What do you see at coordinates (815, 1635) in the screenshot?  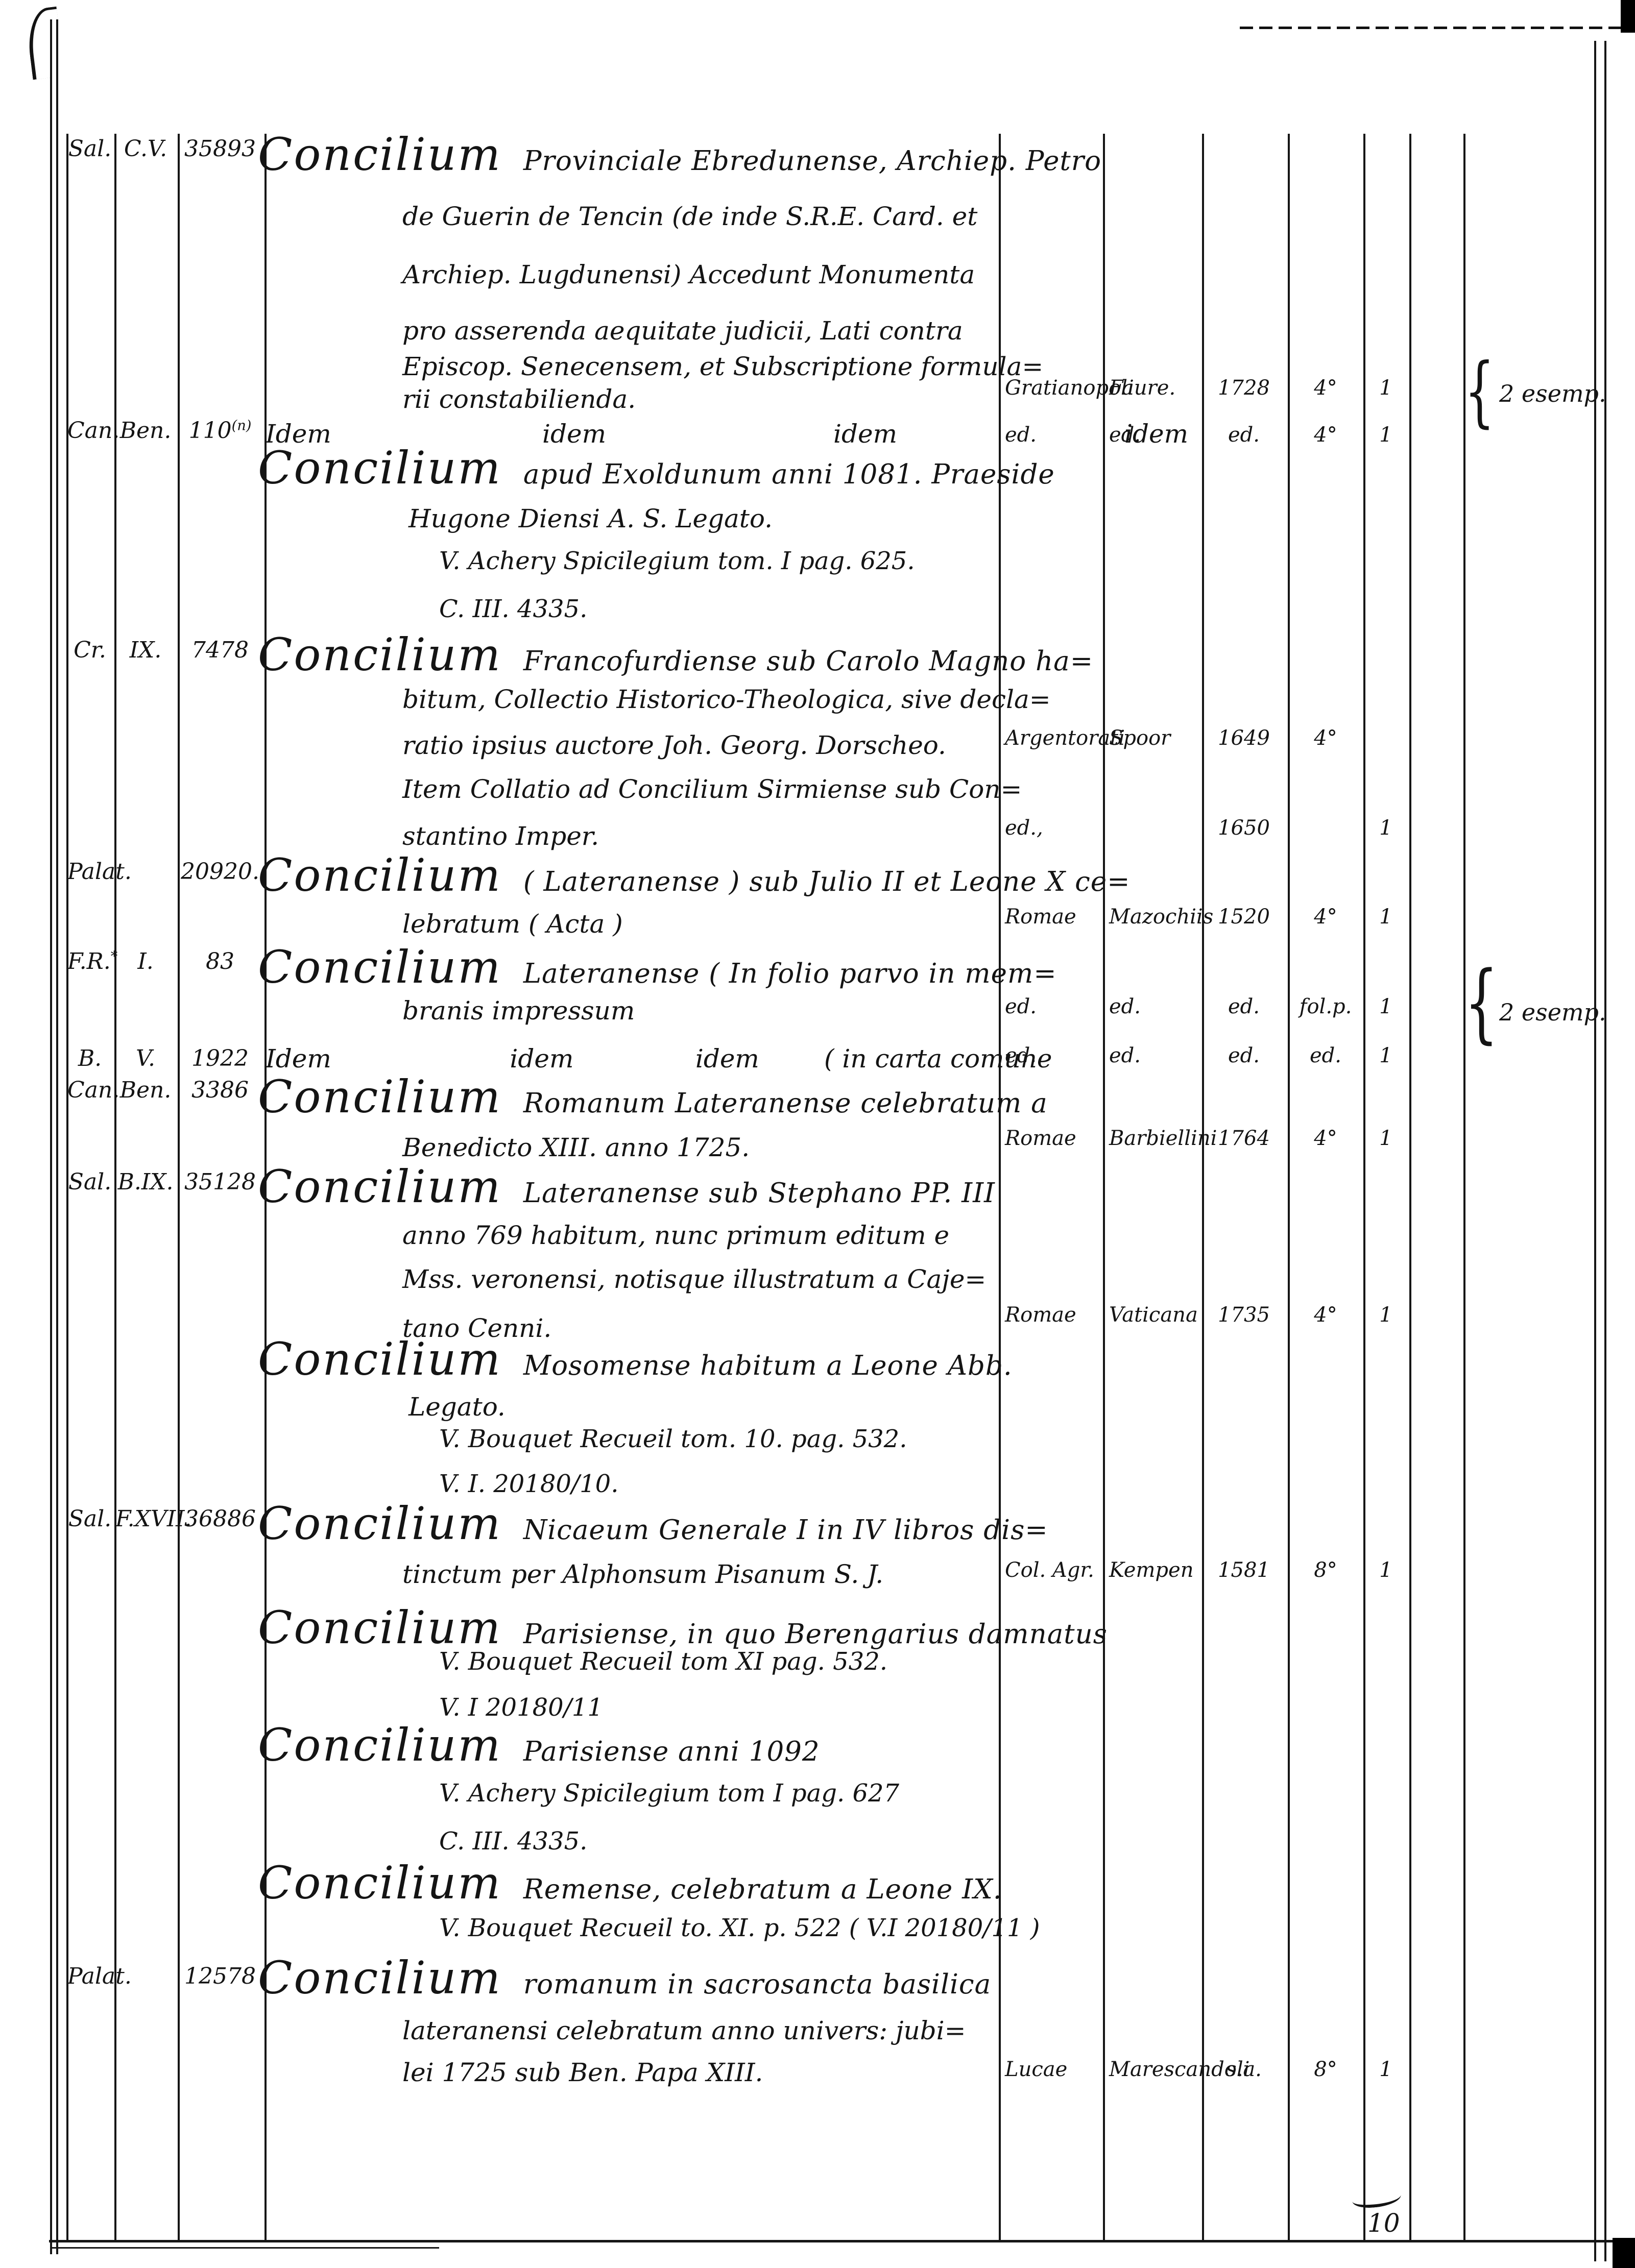 I see `entry-heading-rest: Parisiense, in quo Berengarius damnatus` at bounding box center [815, 1635].